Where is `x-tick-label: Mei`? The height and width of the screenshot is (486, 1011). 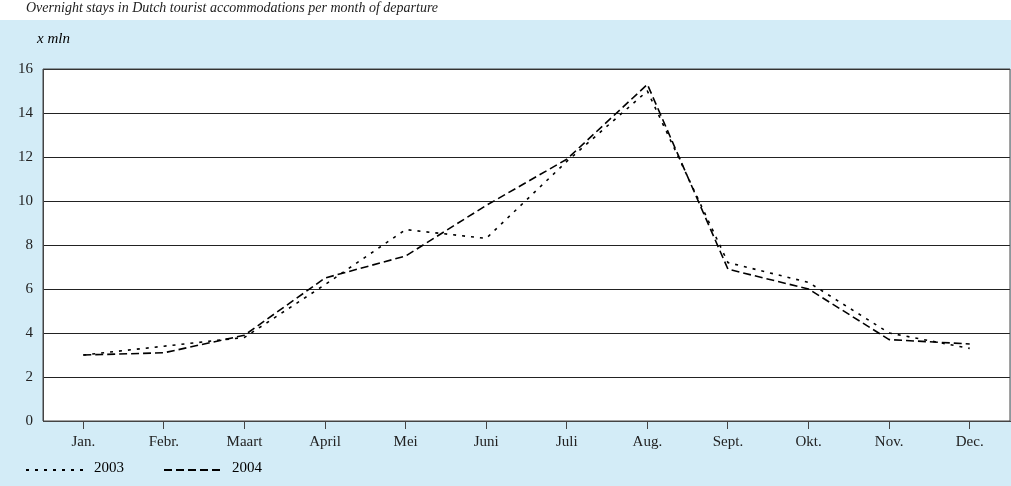
x-tick-label: Mei is located at coordinates (405, 440).